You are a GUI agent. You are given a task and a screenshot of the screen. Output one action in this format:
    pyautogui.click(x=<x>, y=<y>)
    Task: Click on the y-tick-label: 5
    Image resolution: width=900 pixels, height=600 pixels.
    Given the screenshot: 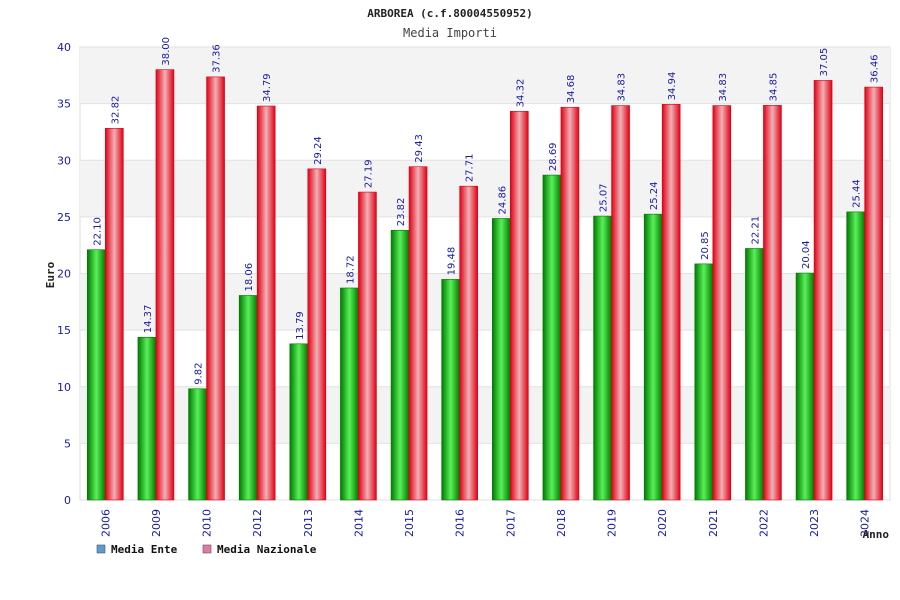 What is the action you would take?
    pyautogui.click(x=67, y=443)
    